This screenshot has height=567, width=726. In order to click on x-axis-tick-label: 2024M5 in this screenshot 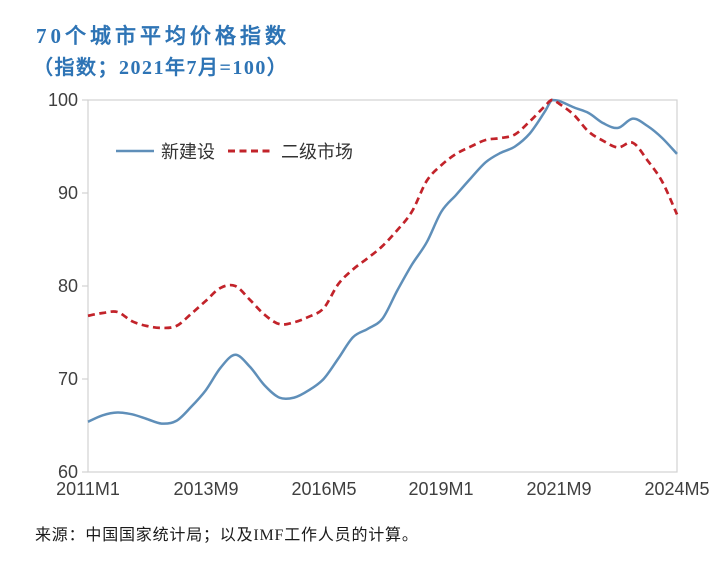, I will do `click(677, 489)`.